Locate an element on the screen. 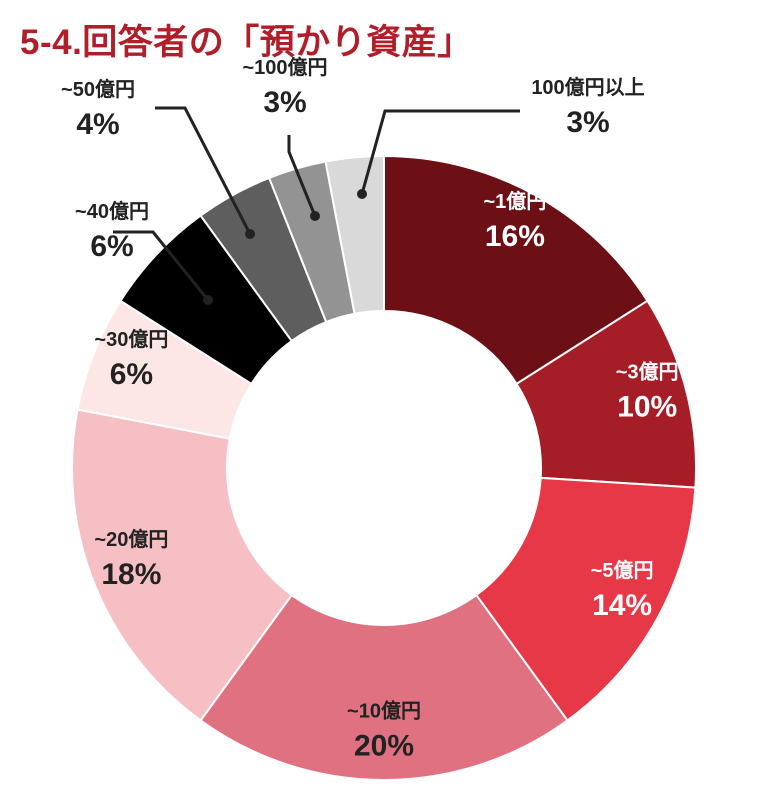 Image resolution: width=782 pixels, height=810 pixels. category-label-upto-30oku: ~30億円 is located at coordinates (131, 339).